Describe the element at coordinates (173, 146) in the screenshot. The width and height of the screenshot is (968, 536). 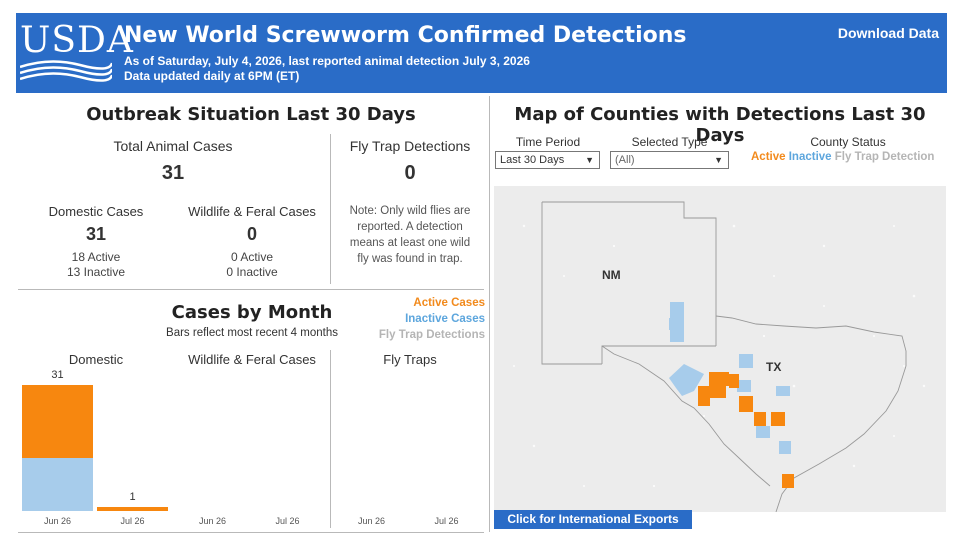
I see `total-cases-label: Total Animal Cases` at that location.